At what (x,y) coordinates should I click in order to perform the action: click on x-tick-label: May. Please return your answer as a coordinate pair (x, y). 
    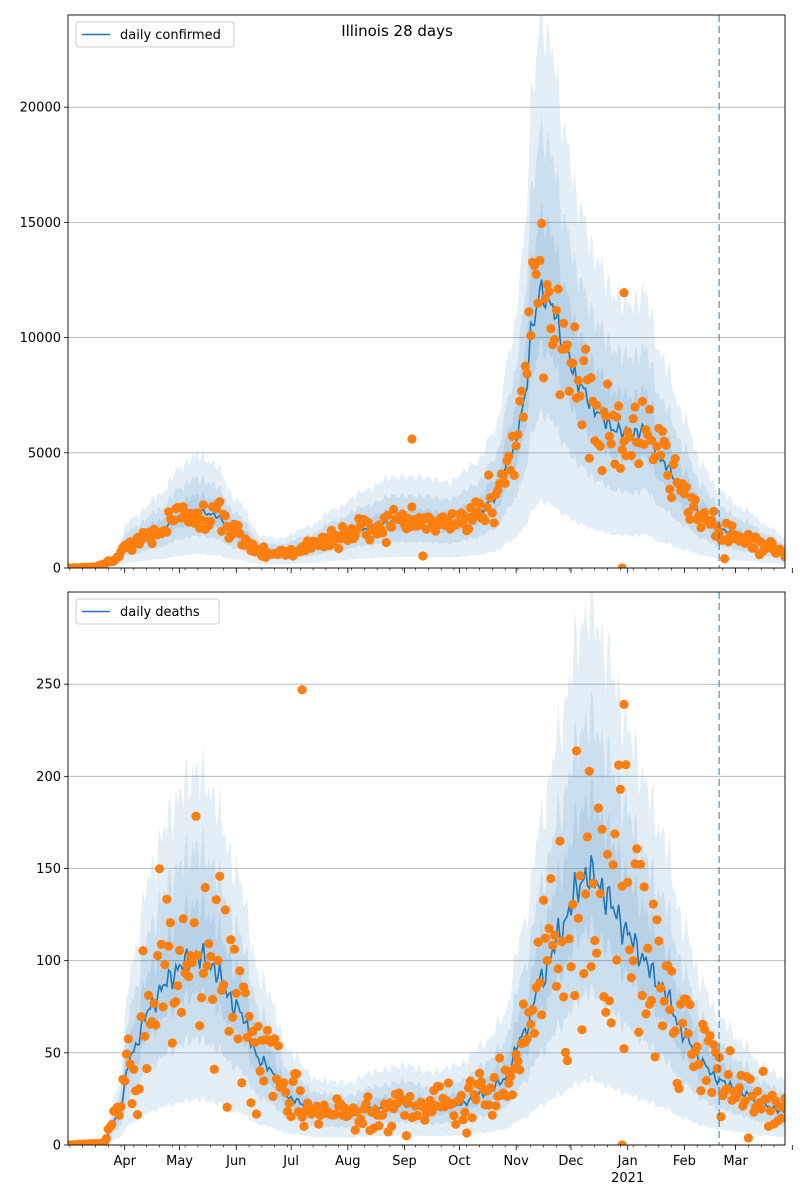
    Looking at the image, I should click on (179, 1161).